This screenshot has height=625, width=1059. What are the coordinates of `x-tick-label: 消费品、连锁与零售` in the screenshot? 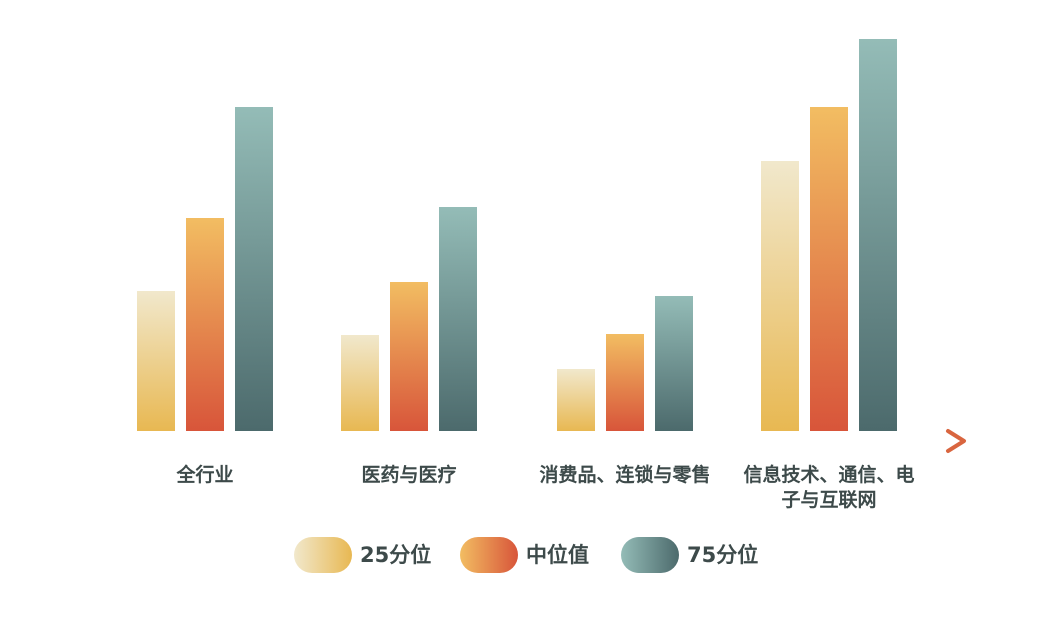 It's located at (625, 475).